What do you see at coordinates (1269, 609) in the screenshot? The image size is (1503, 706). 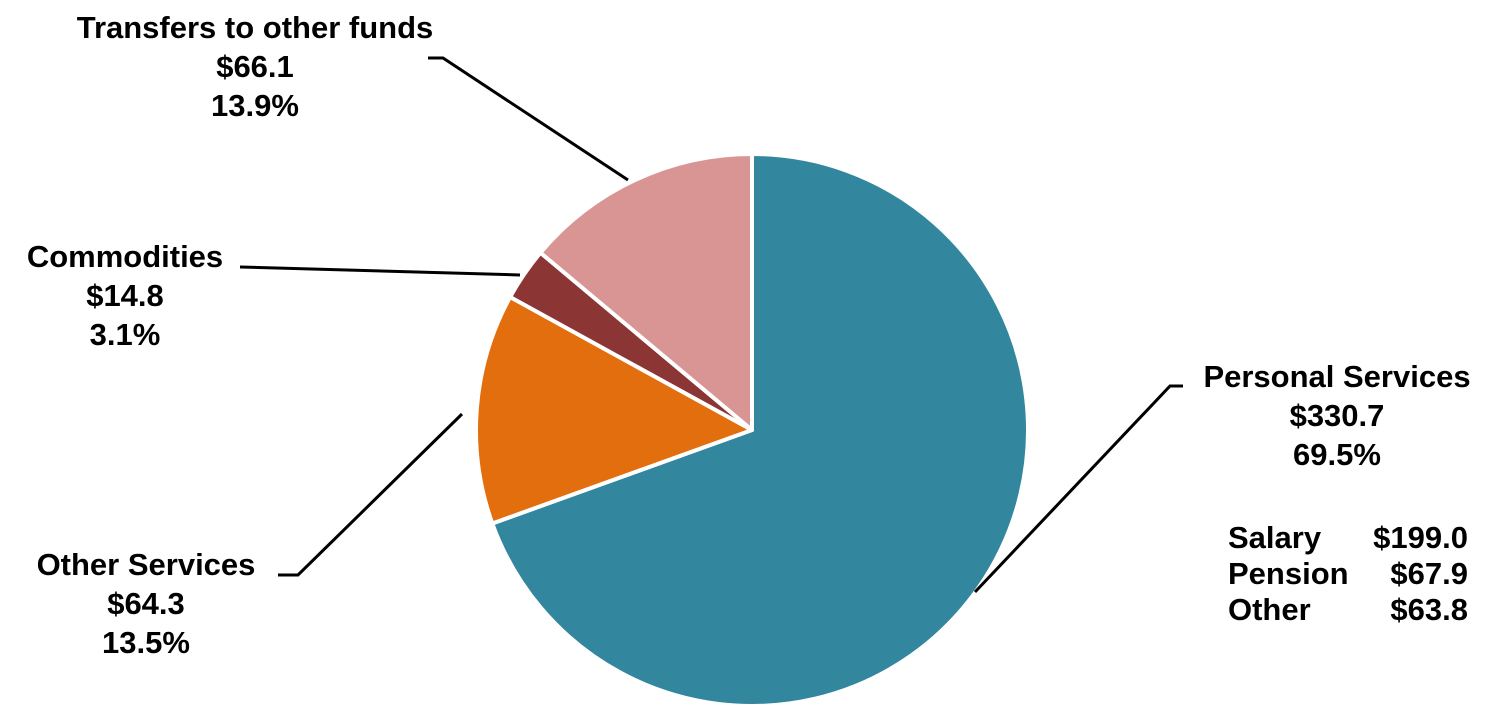 I see `breakdown-label-other: Other` at bounding box center [1269, 609].